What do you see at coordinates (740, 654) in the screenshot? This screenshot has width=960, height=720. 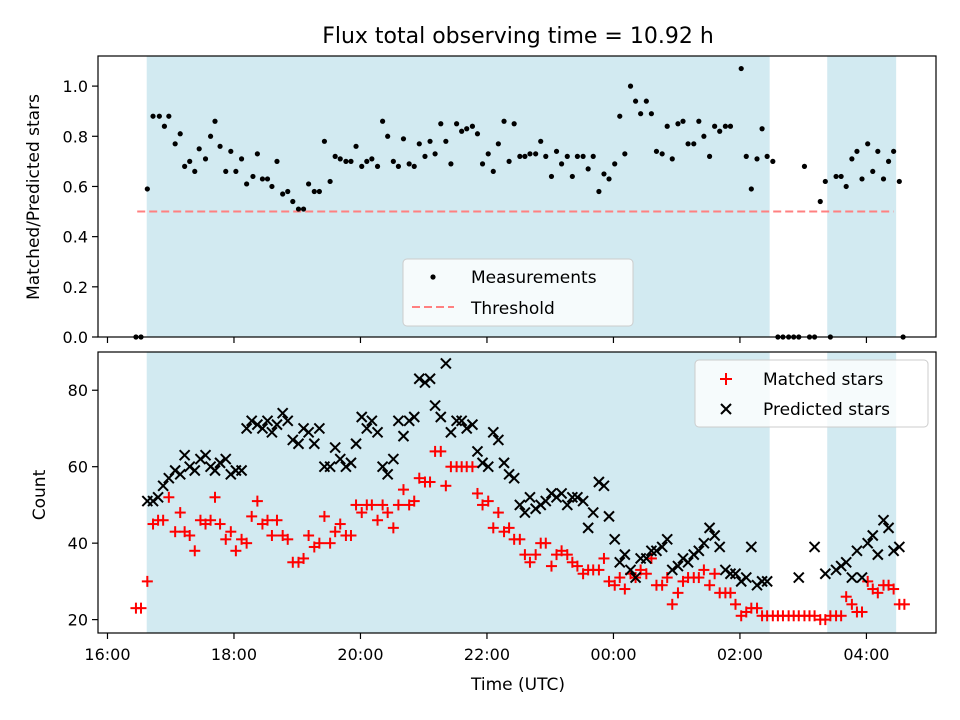 I see `x-tick-label: 02:00` at bounding box center [740, 654].